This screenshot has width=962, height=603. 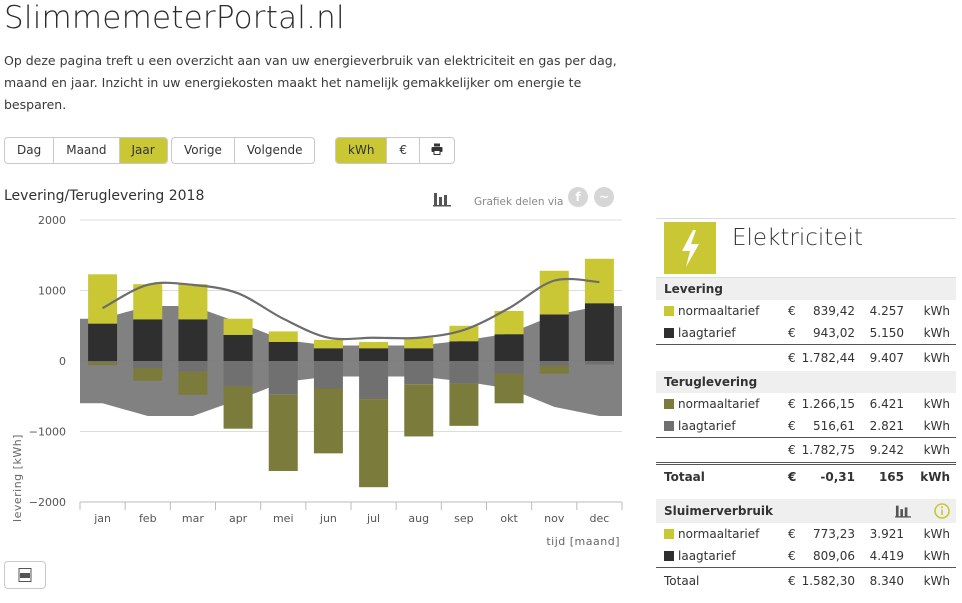 I want to click on x-tick-label: okt, so click(x=509, y=518).